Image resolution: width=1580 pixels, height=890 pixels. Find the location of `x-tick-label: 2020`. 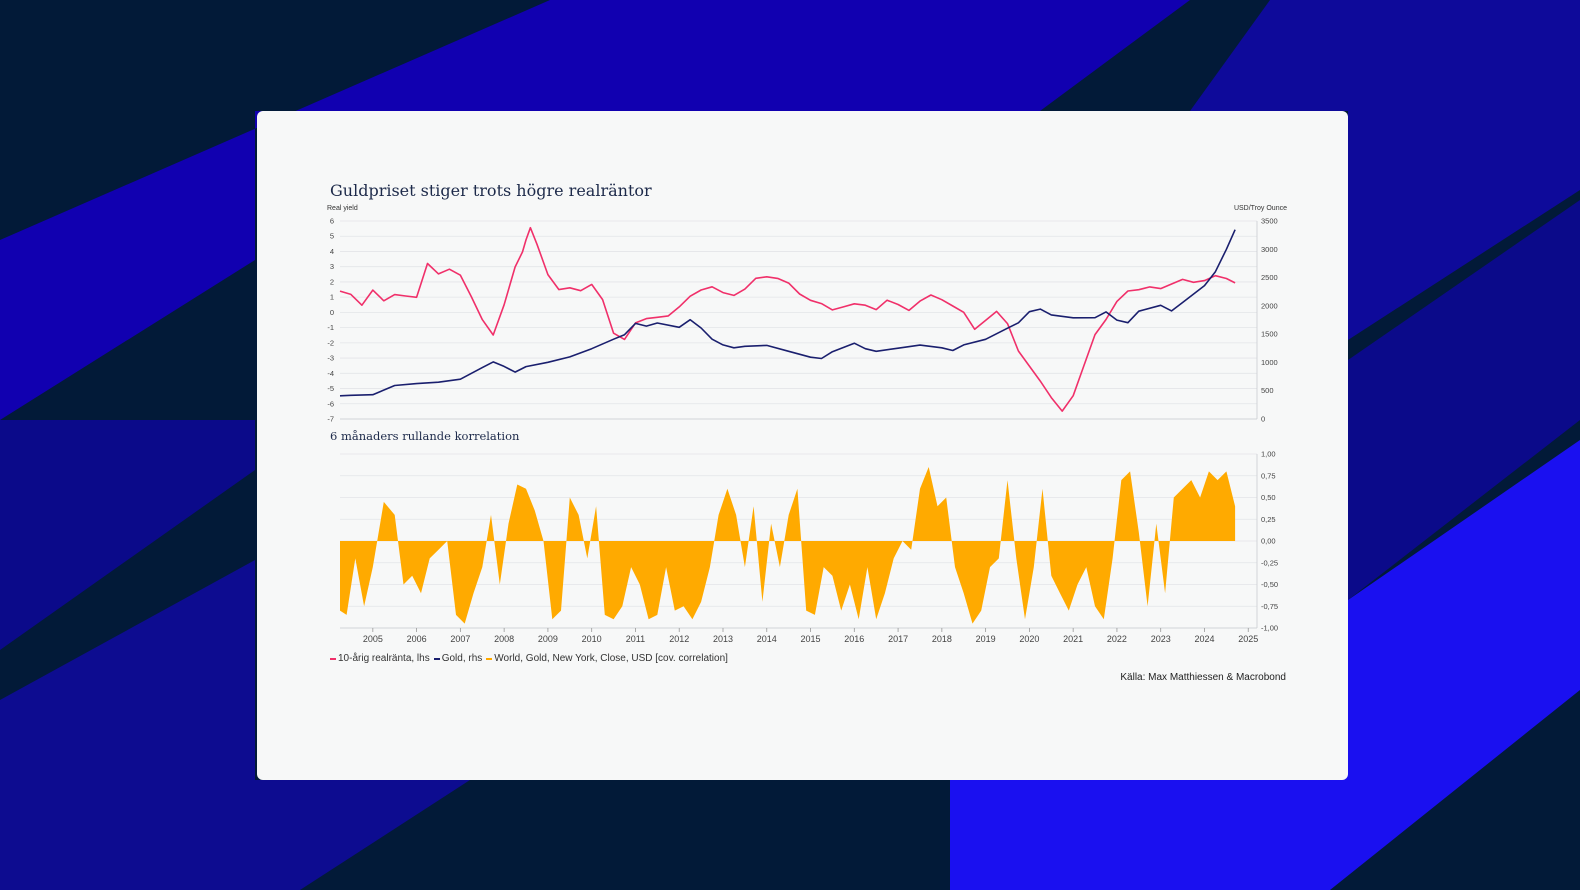

x-tick-label: 2020 is located at coordinates (1029, 639).